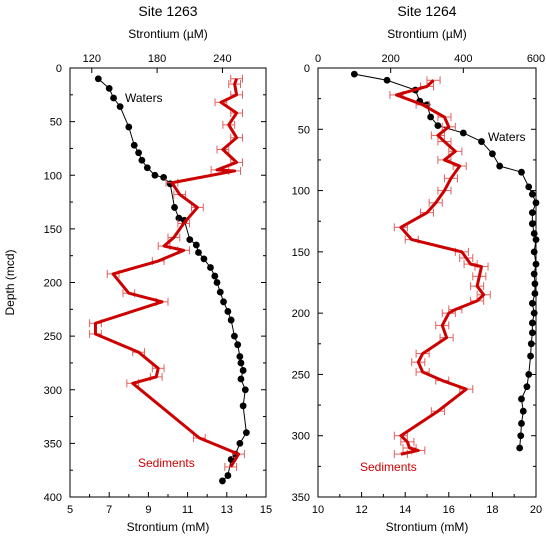 The image size is (546, 536). What do you see at coordinates (388, 467) in the screenshot?
I see `sediments-label: Sediments` at bounding box center [388, 467].